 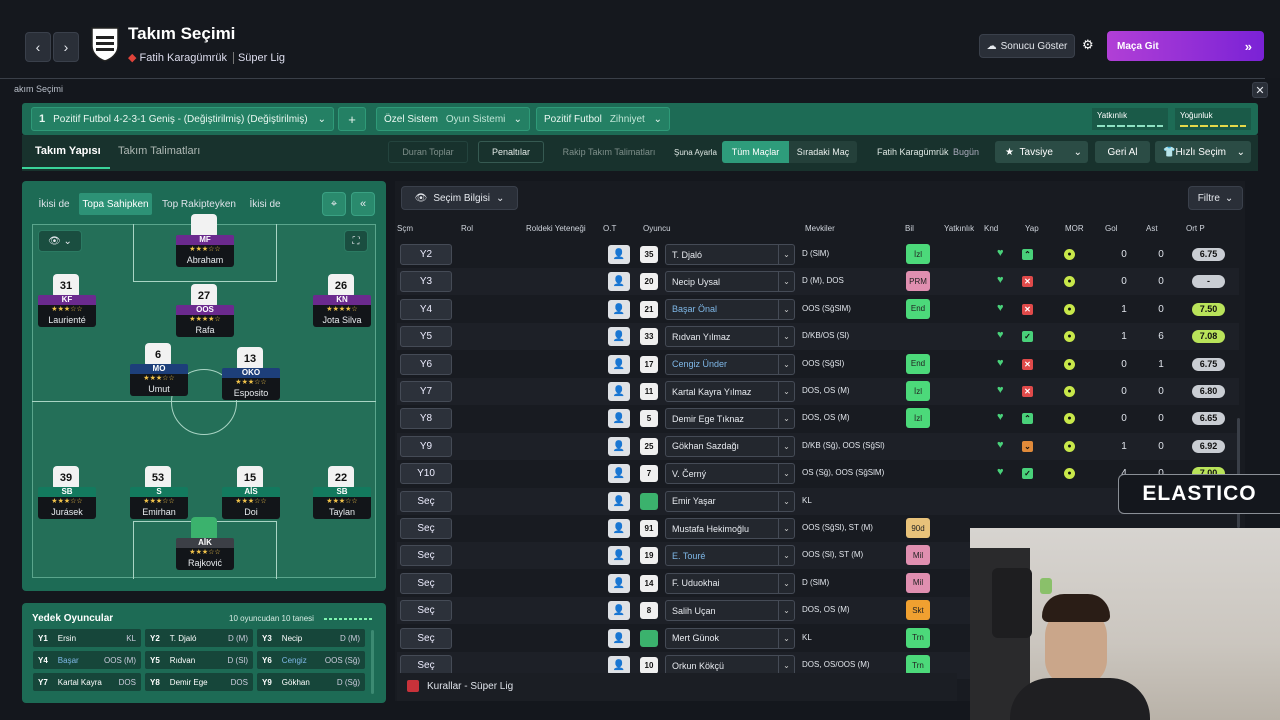 What do you see at coordinates (352, 119) in the screenshot?
I see `add-tactic-button: +` at bounding box center [352, 119].